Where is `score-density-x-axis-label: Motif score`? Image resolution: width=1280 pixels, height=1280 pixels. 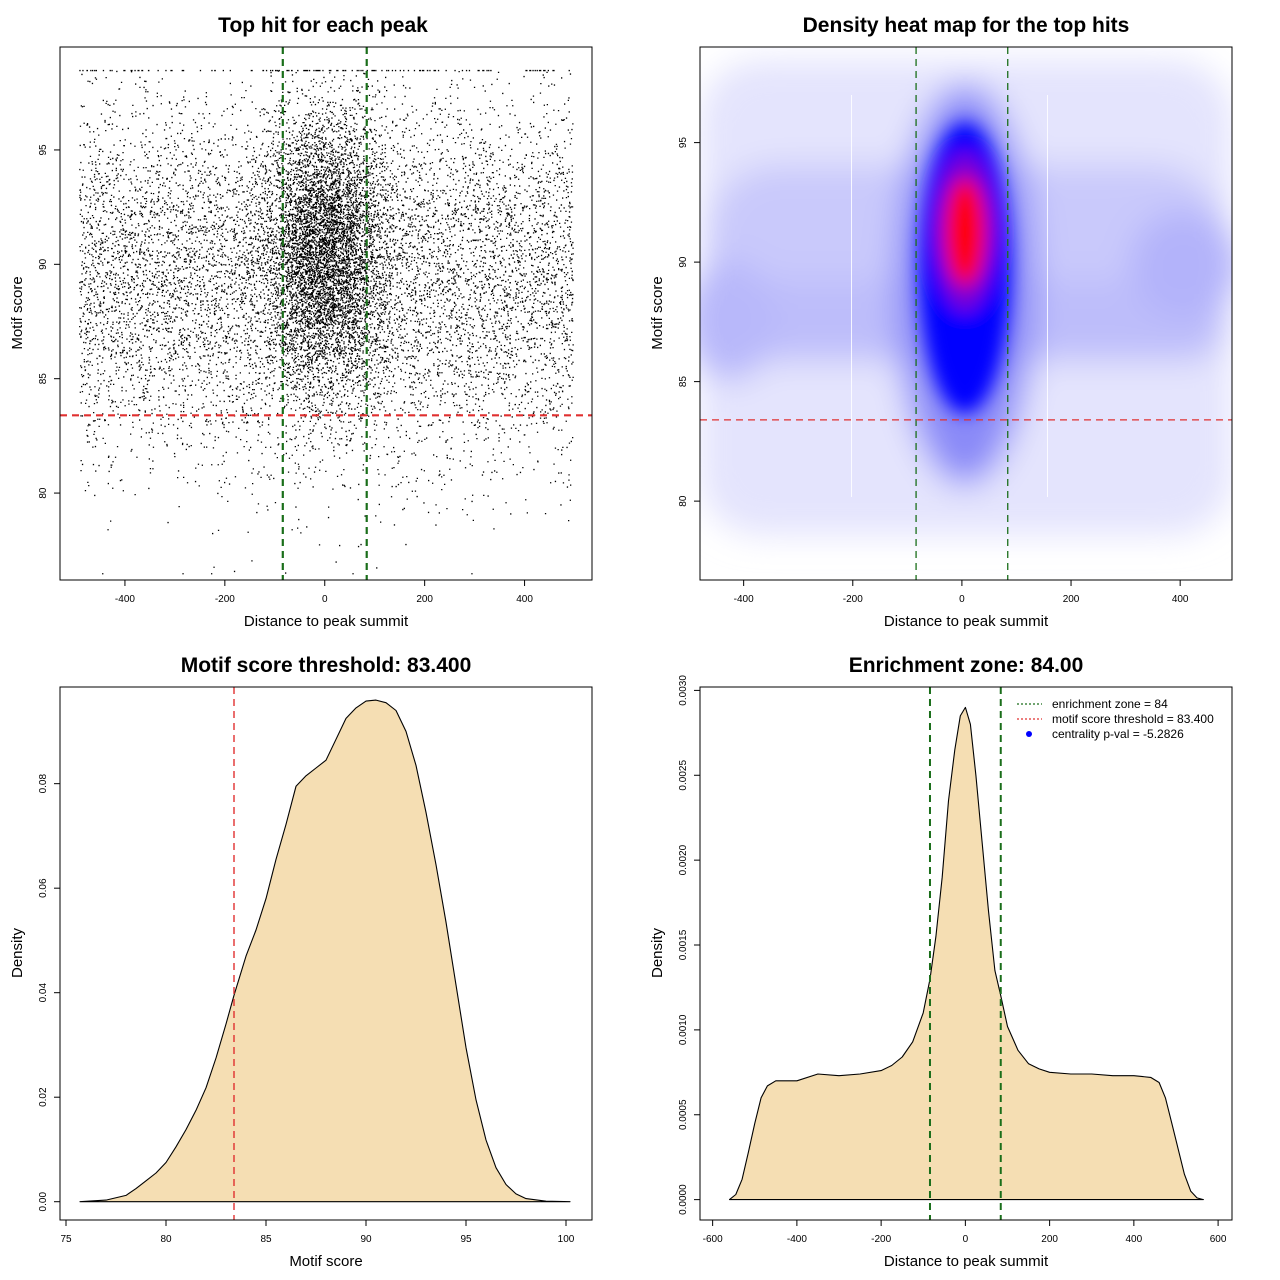
score-density-x-axis-label: Motif score is located at coordinates (325, 1261).